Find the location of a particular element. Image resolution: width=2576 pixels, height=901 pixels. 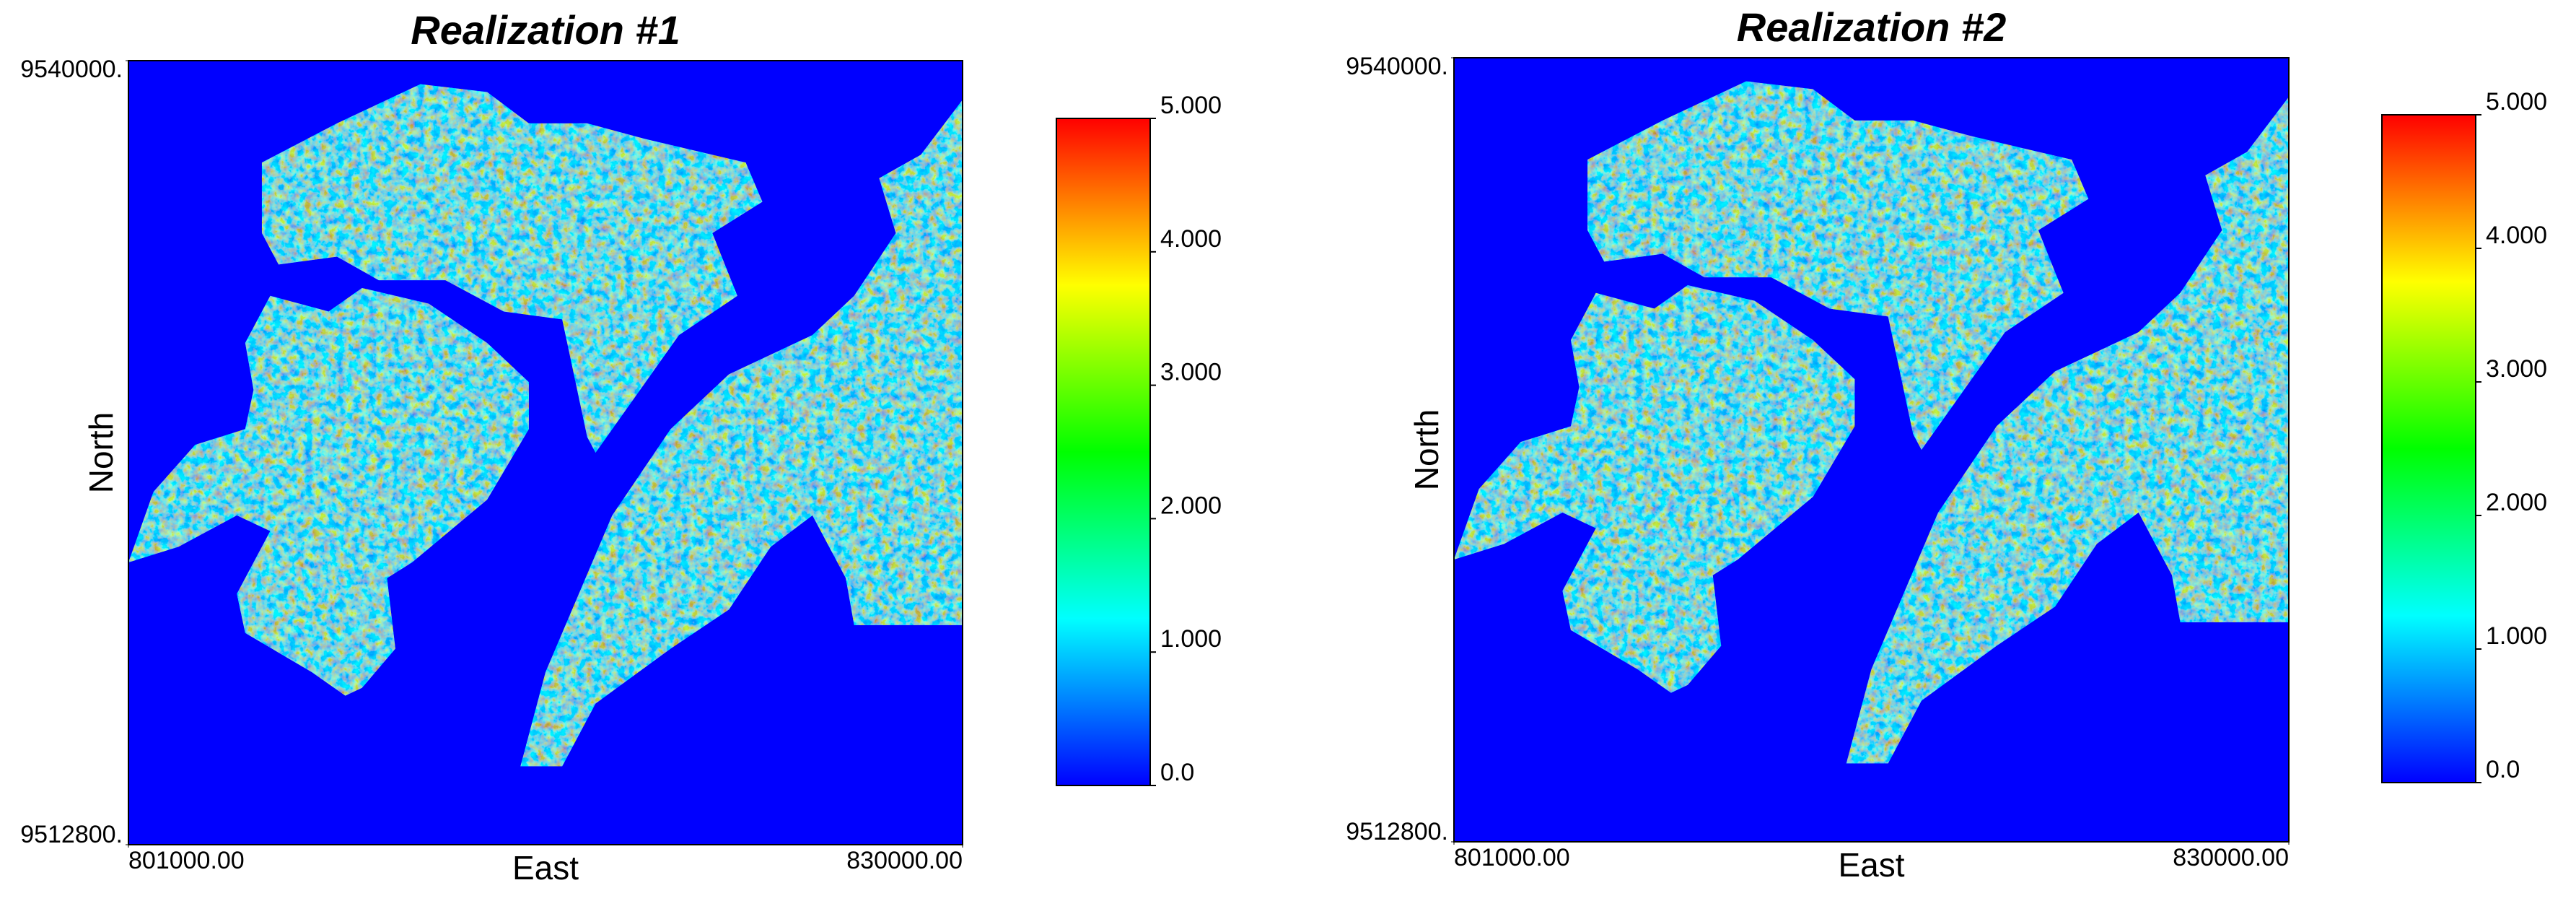

chart-title: Realization #2 is located at coordinates (1871, 27).